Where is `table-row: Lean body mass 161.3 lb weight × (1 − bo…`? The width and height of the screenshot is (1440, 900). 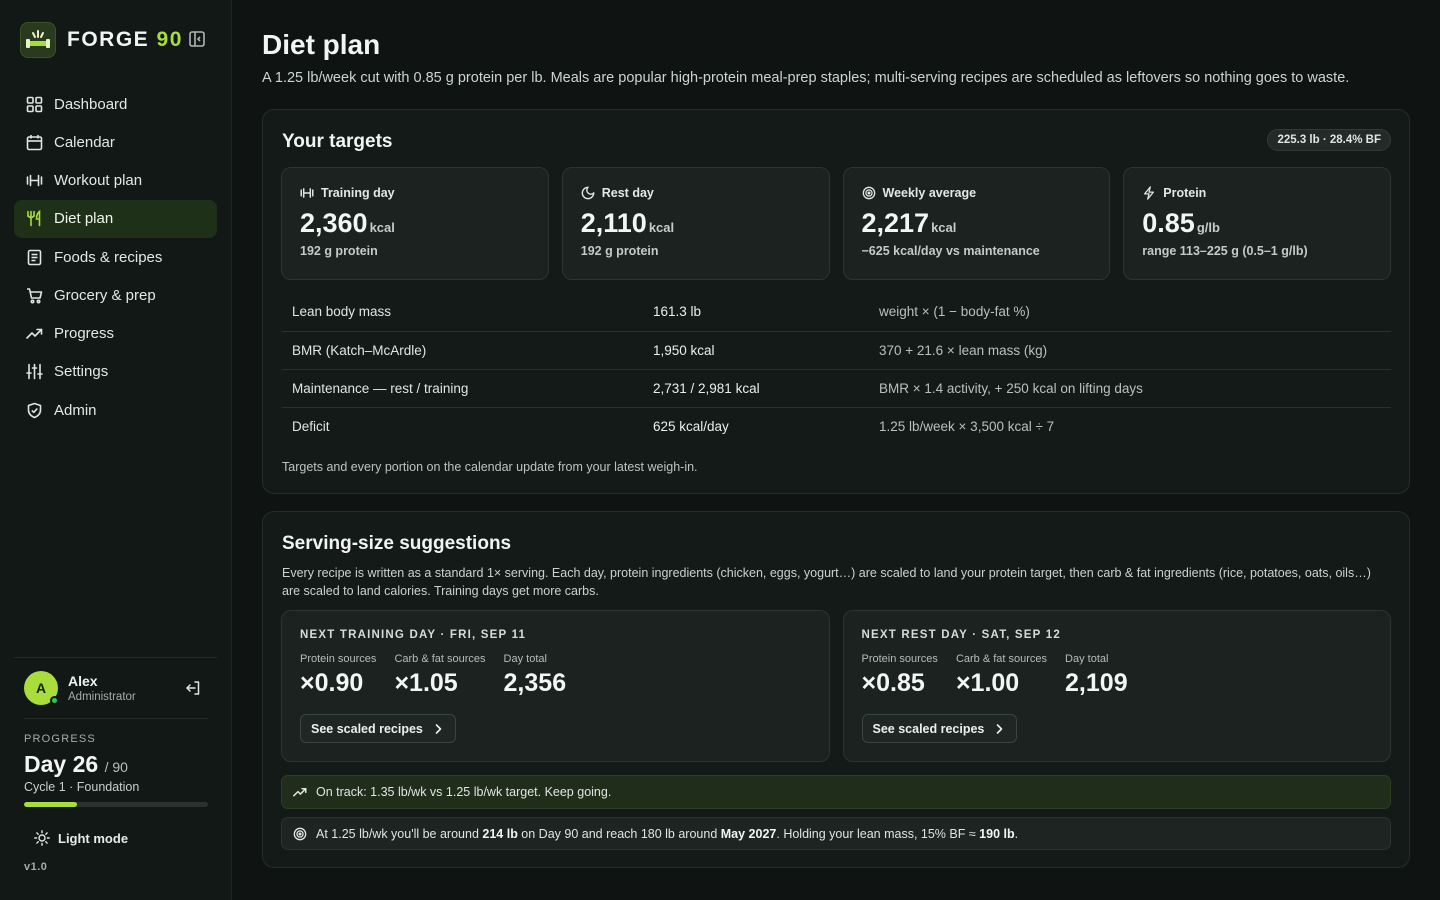
table-row: Lean body mass 161.3 lb weight × (1 − bo… is located at coordinates (836, 312).